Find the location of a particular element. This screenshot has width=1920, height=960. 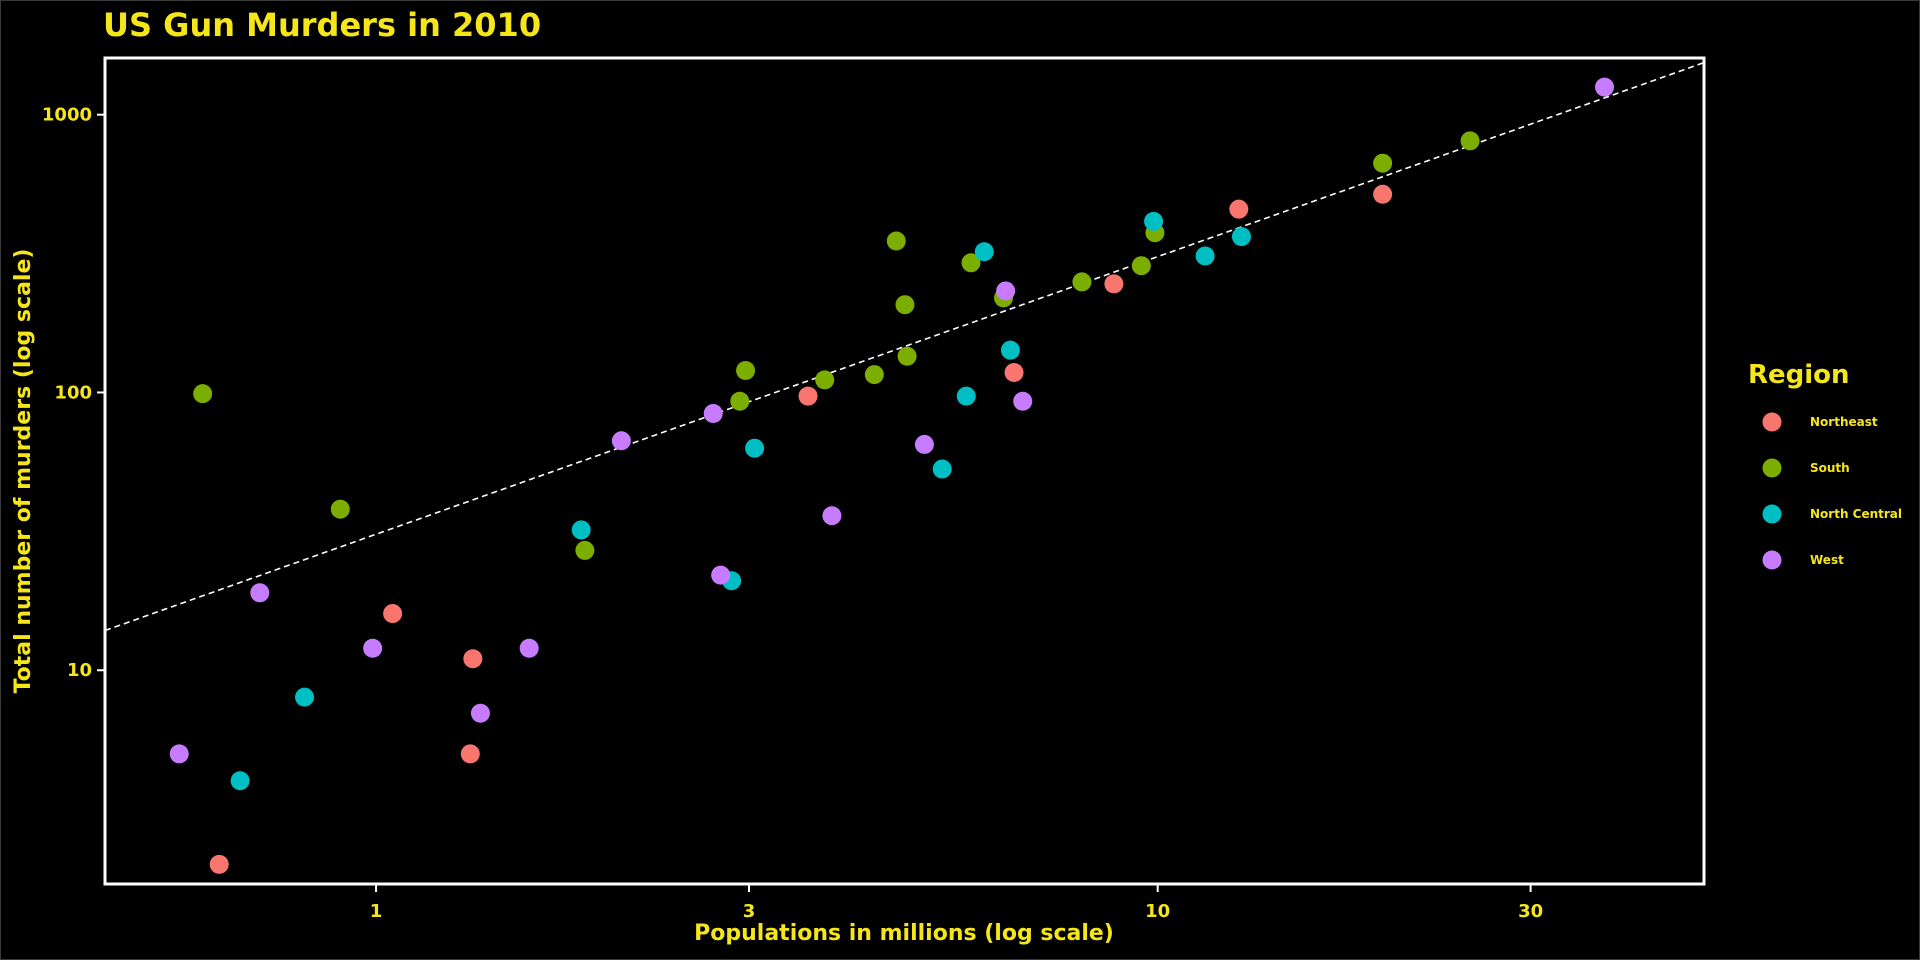

y-tick-label: 1000 is located at coordinates (67, 115).